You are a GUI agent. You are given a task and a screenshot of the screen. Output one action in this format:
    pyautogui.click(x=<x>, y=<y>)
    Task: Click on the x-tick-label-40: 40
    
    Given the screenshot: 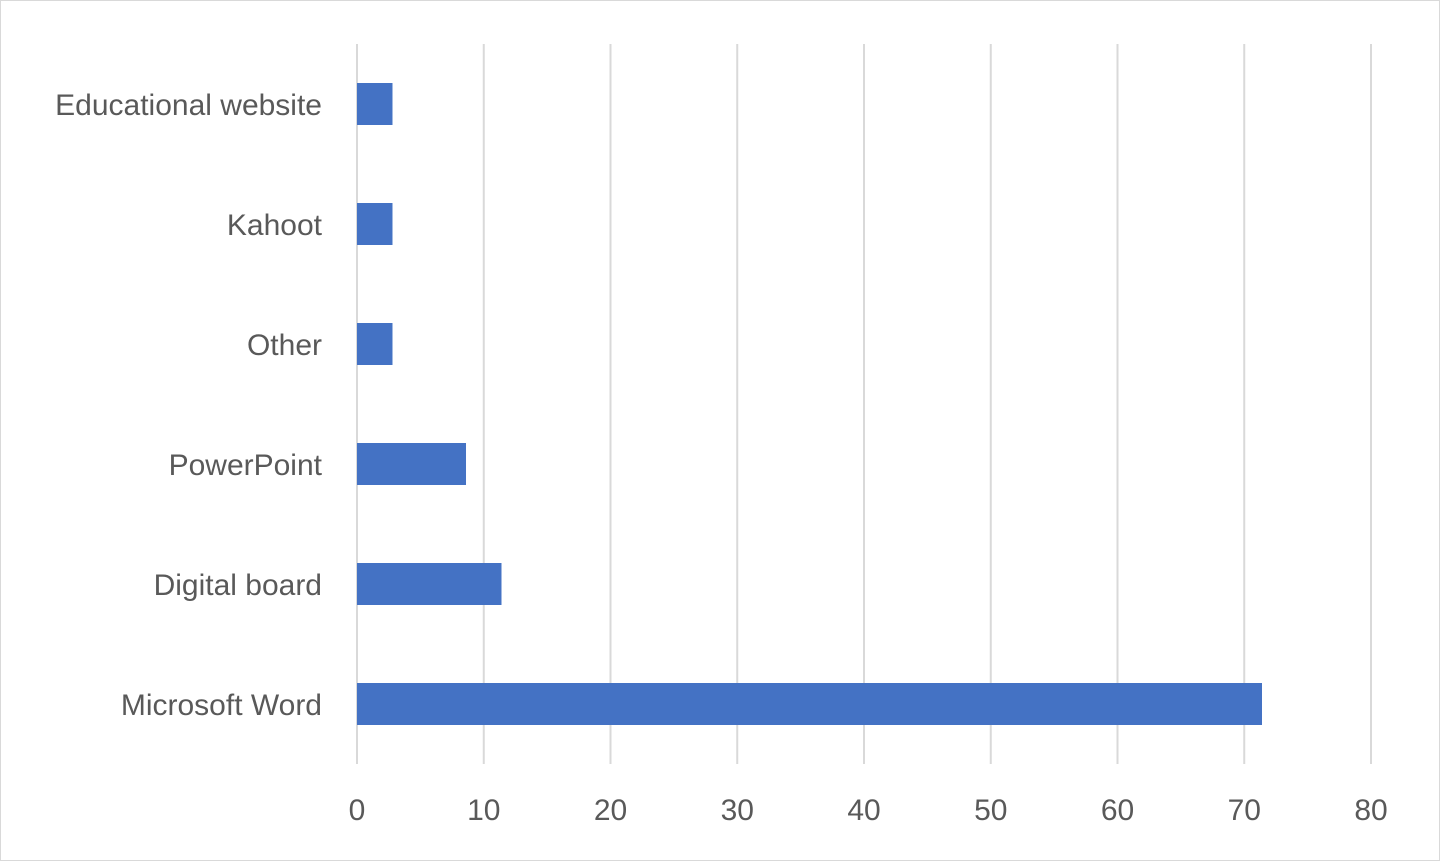 What is the action you would take?
    pyautogui.click(x=863, y=810)
    